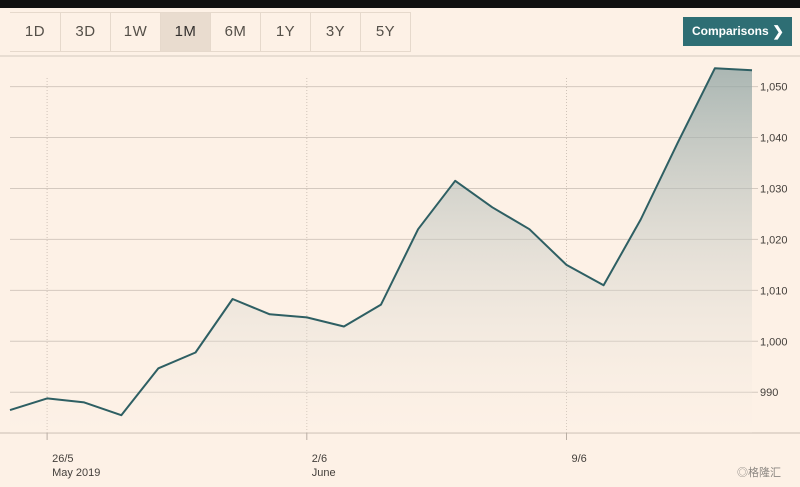 This screenshot has height=487, width=800. I want to click on y-tick-label: 1,030, so click(774, 189).